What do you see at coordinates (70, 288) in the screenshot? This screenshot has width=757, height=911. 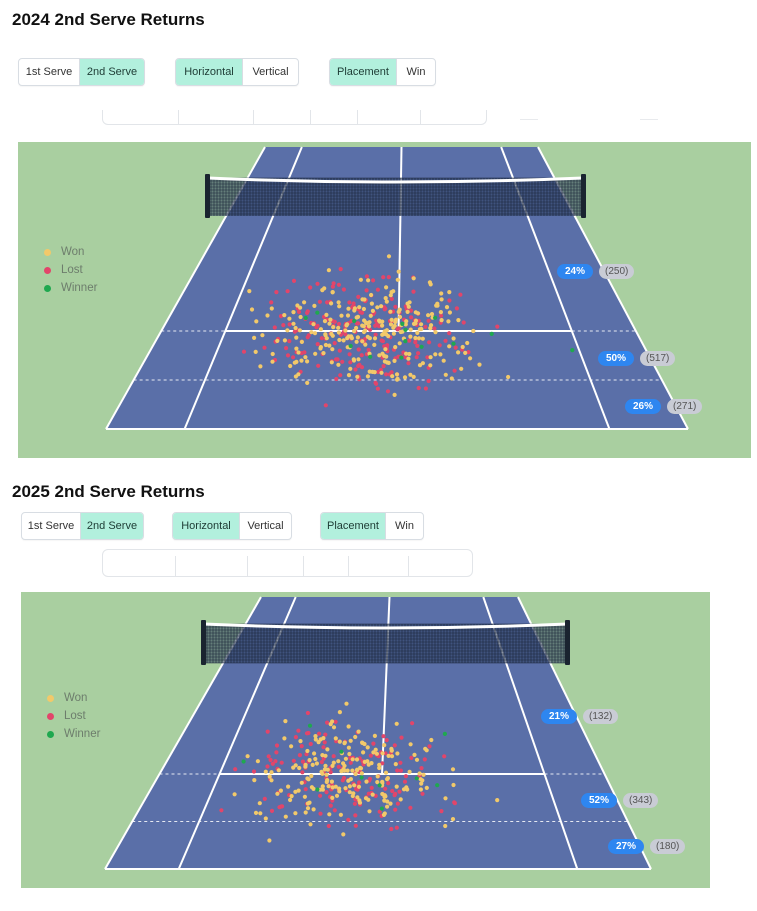 I see `legend-item-winner: Winner` at bounding box center [70, 288].